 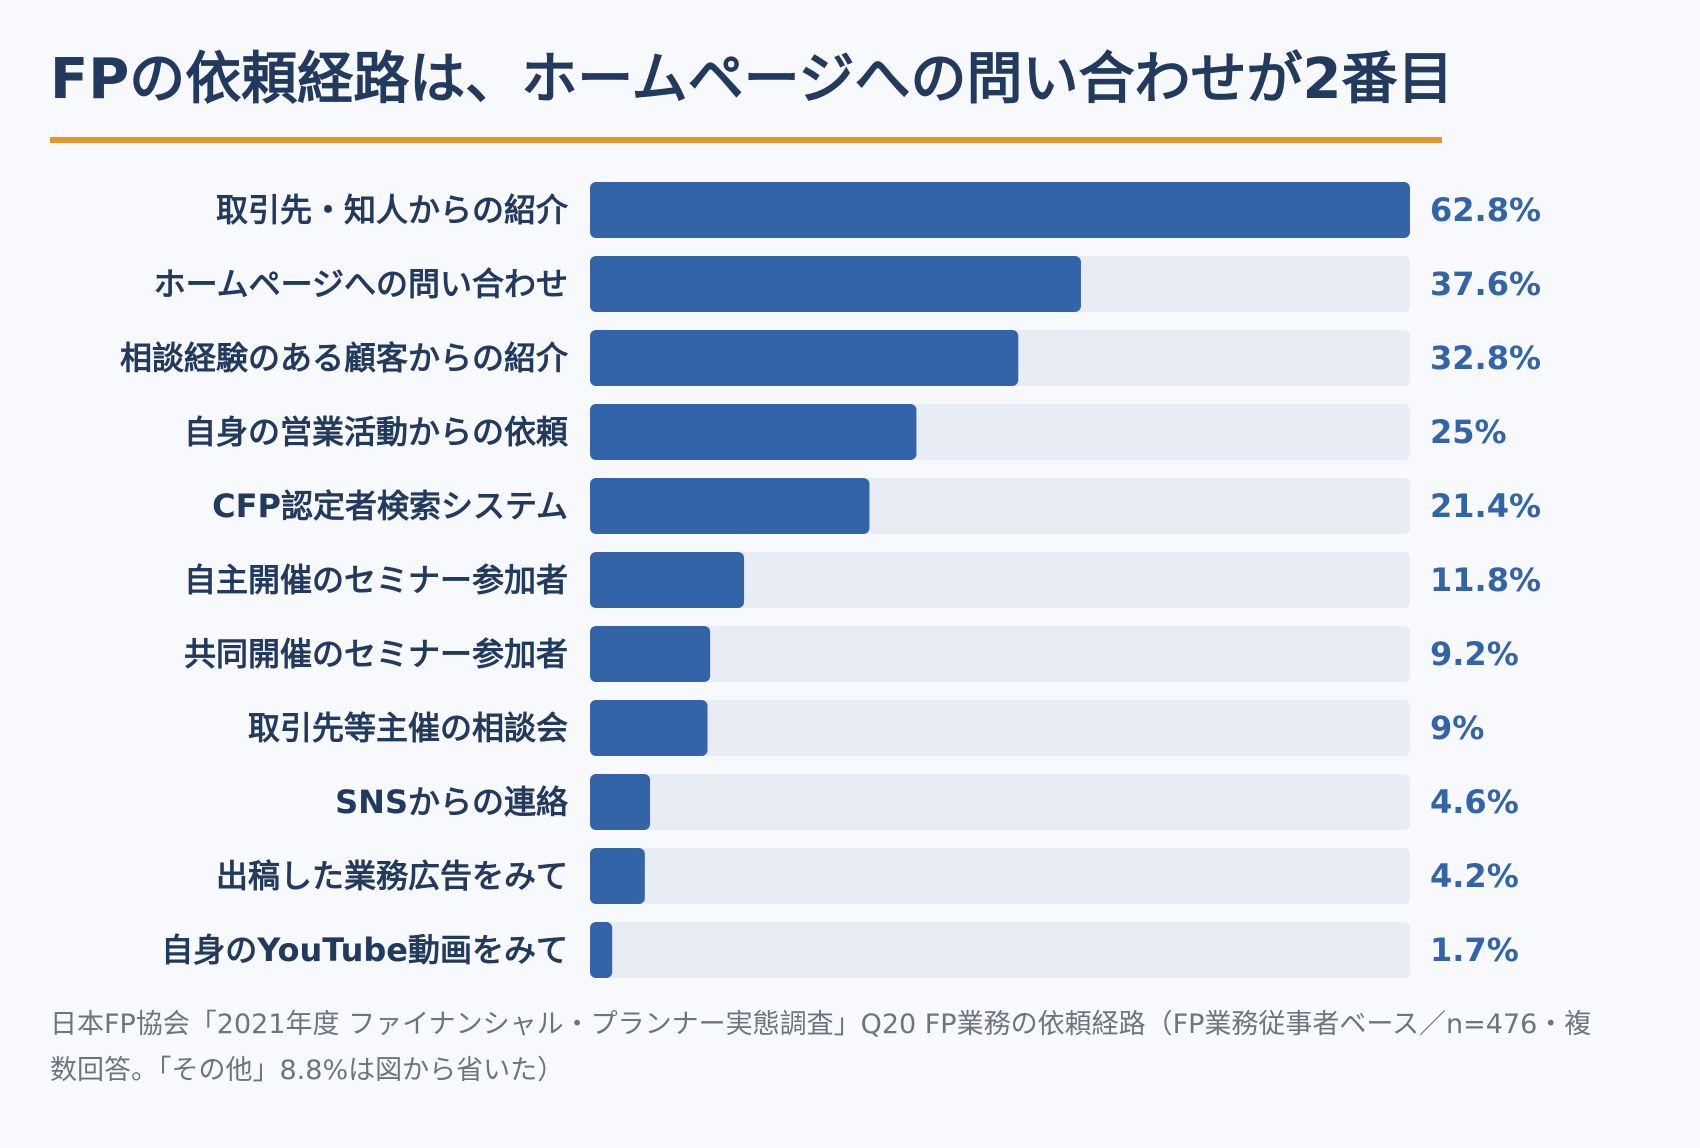 I want to click on value-label: 11.8%, so click(x=1485, y=580).